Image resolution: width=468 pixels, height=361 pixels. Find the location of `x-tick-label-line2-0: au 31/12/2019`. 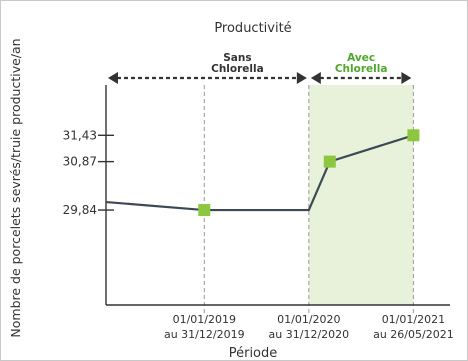

x-tick-label-line2-0: au 31/12/2019 is located at coordinates (204, 334).